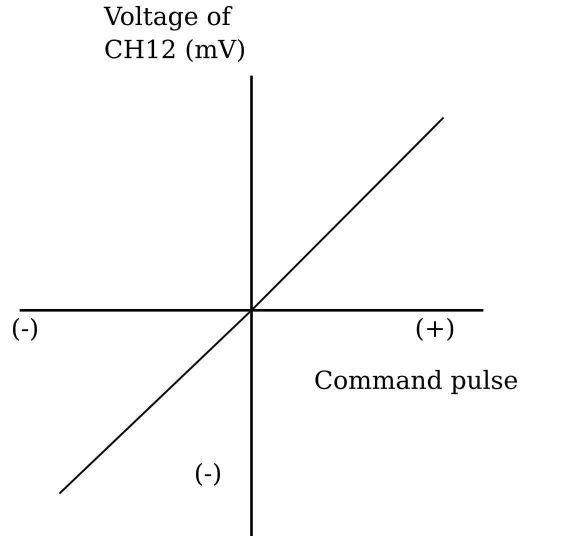 This screenshot has height=536, width=562. Describe the element at coordinates (174, 34) in the screenshot. I see `y-axis-title: Voltage of CH12 (mV)` at that location.